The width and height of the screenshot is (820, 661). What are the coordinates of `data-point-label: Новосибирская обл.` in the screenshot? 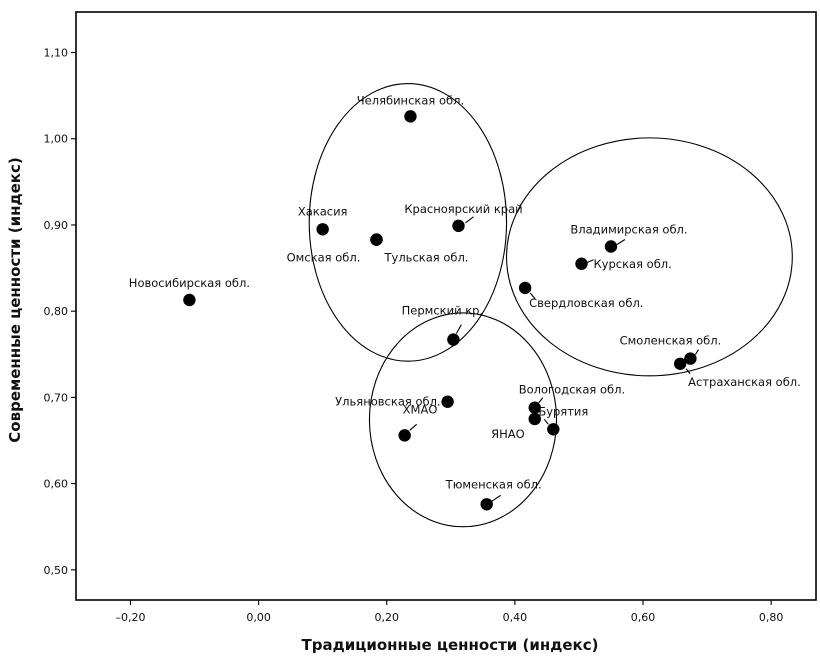 It's located at (189, 283).